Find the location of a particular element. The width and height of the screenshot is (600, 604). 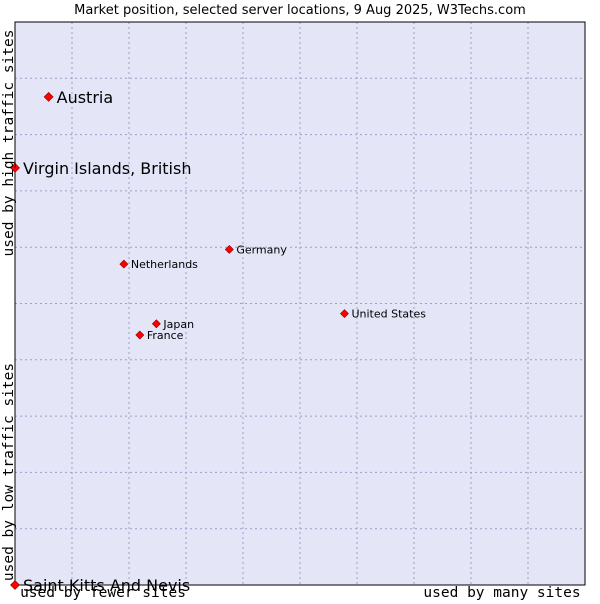

point-label-france: France is located at coordinates (165, 335).